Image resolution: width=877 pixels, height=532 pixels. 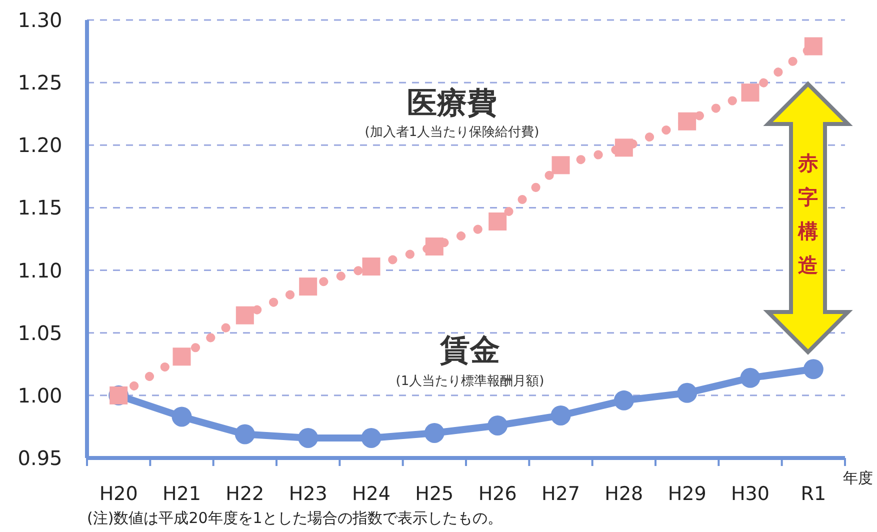 I want to click on y-tick-label: 1.00, so click(x=40, y=395).